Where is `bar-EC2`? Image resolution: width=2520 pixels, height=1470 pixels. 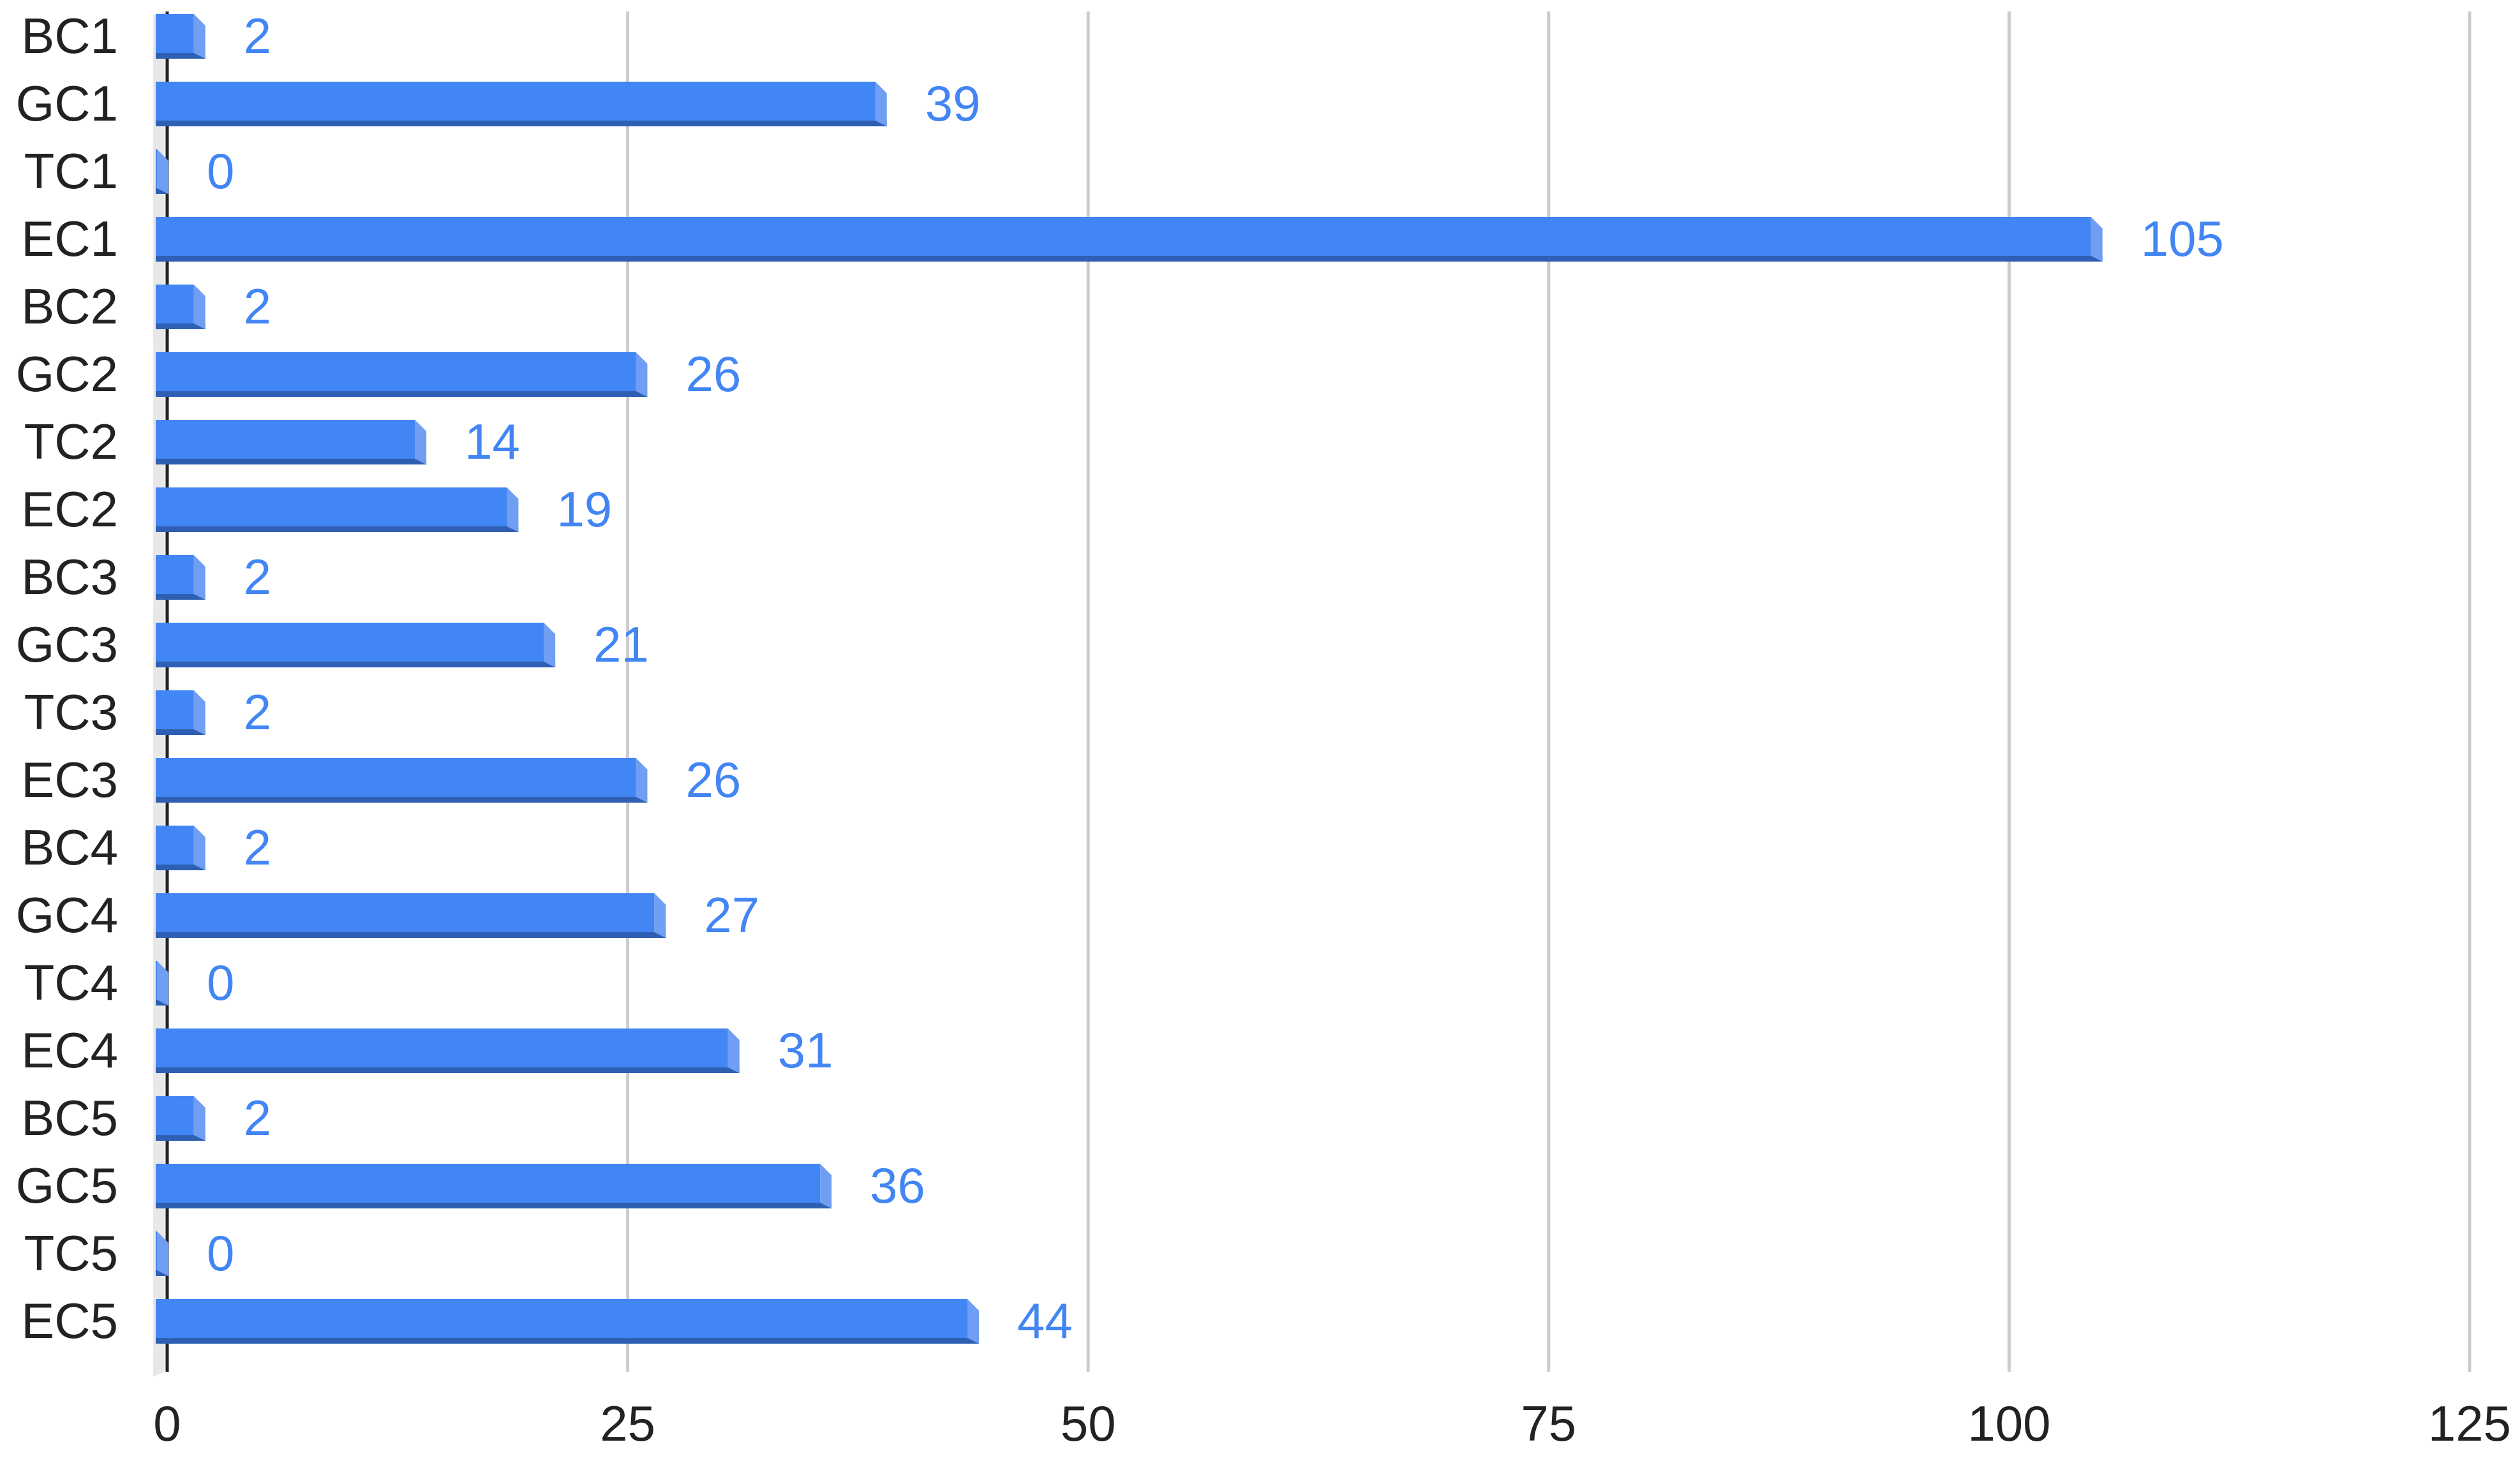 bar-EC2 is located at coordinates (337, 509).